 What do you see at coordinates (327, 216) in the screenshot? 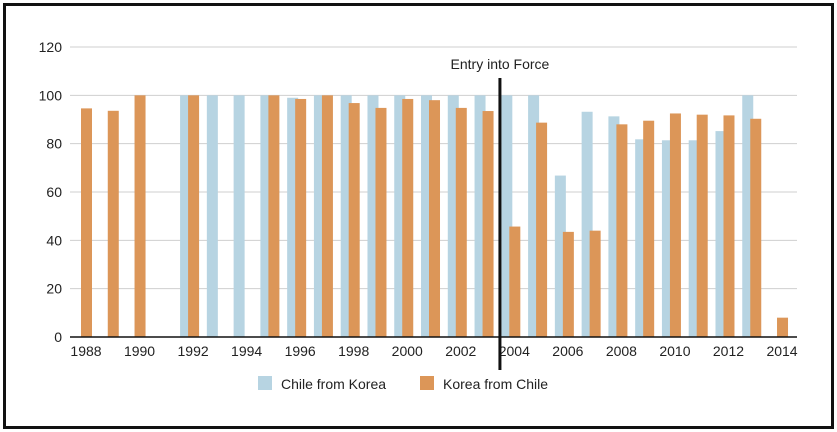
I see `bar-korea-from-chile-1997` at bounding box center [327, 216].